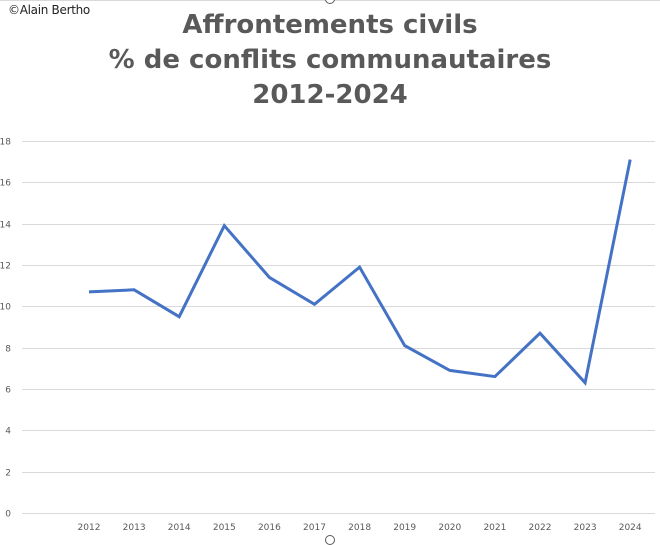  What do you see at coordinates (449, 528) in the screenshot?
I see `x-tick-label: 2020` at bounding box center [449, 528].